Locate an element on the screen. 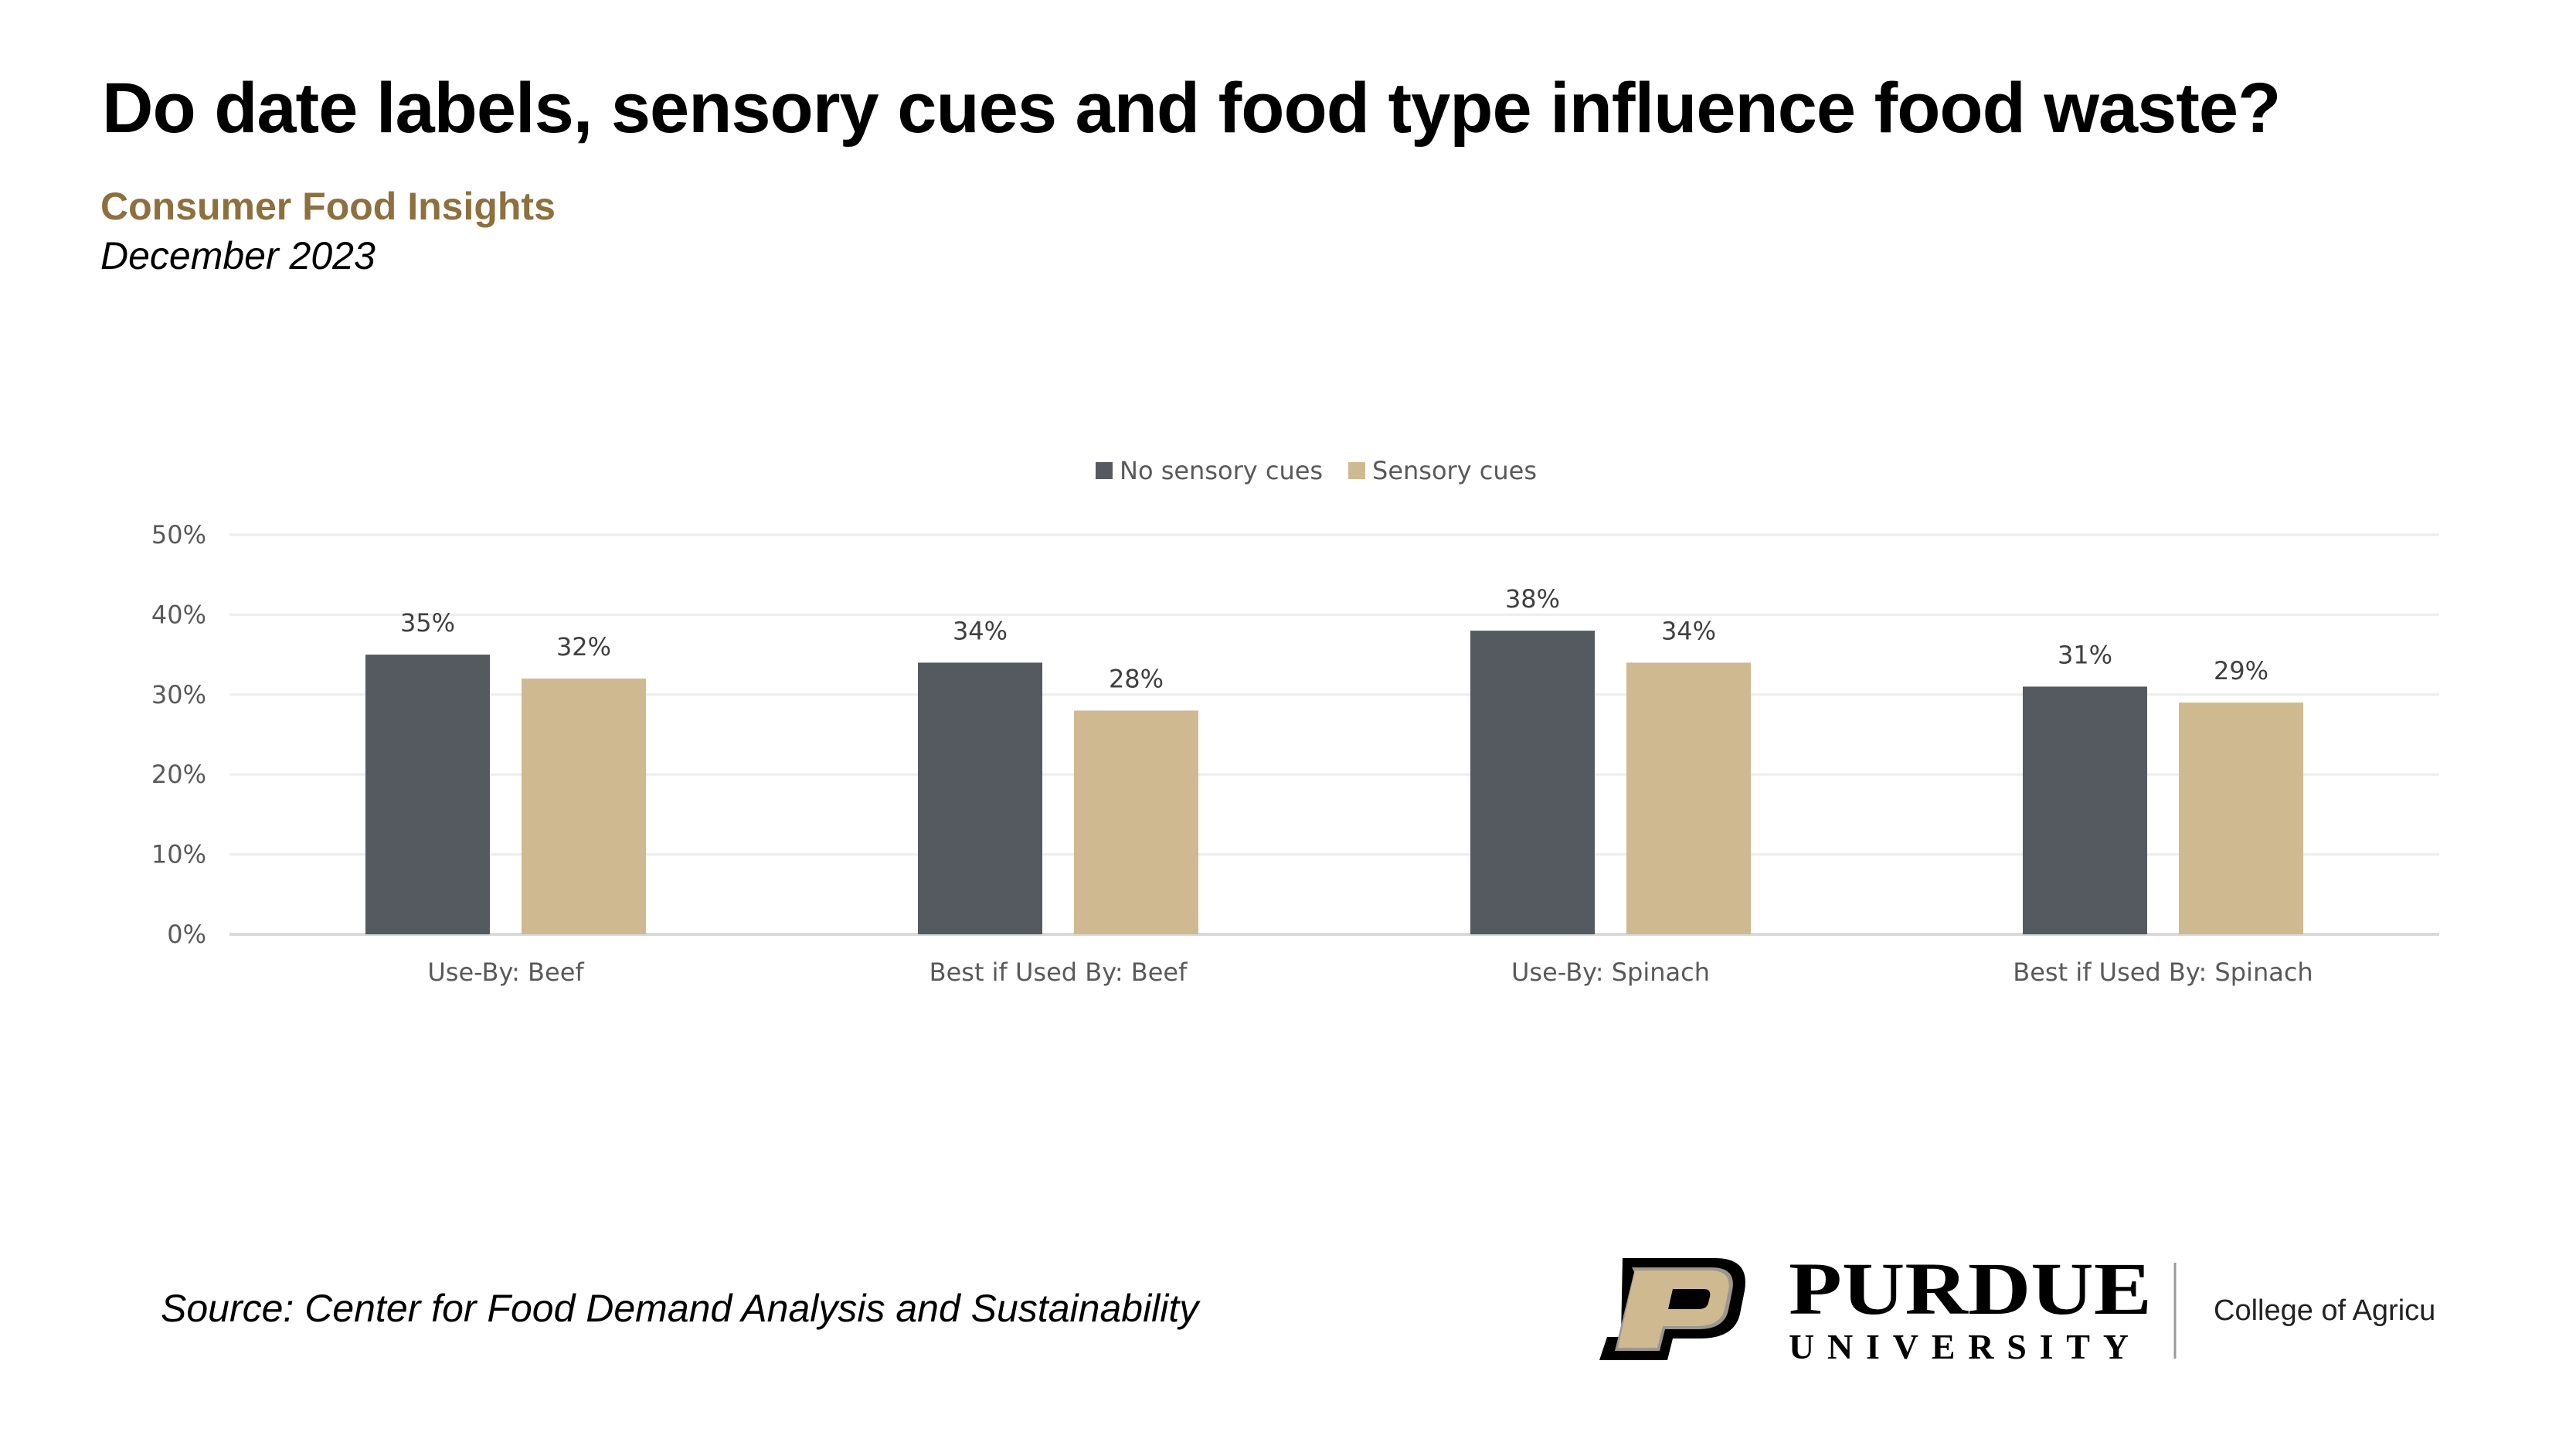 The width and height of the screenshot is (2576, 1449). college-label: College of Agriculture is located at coordinates (2324, 1311).